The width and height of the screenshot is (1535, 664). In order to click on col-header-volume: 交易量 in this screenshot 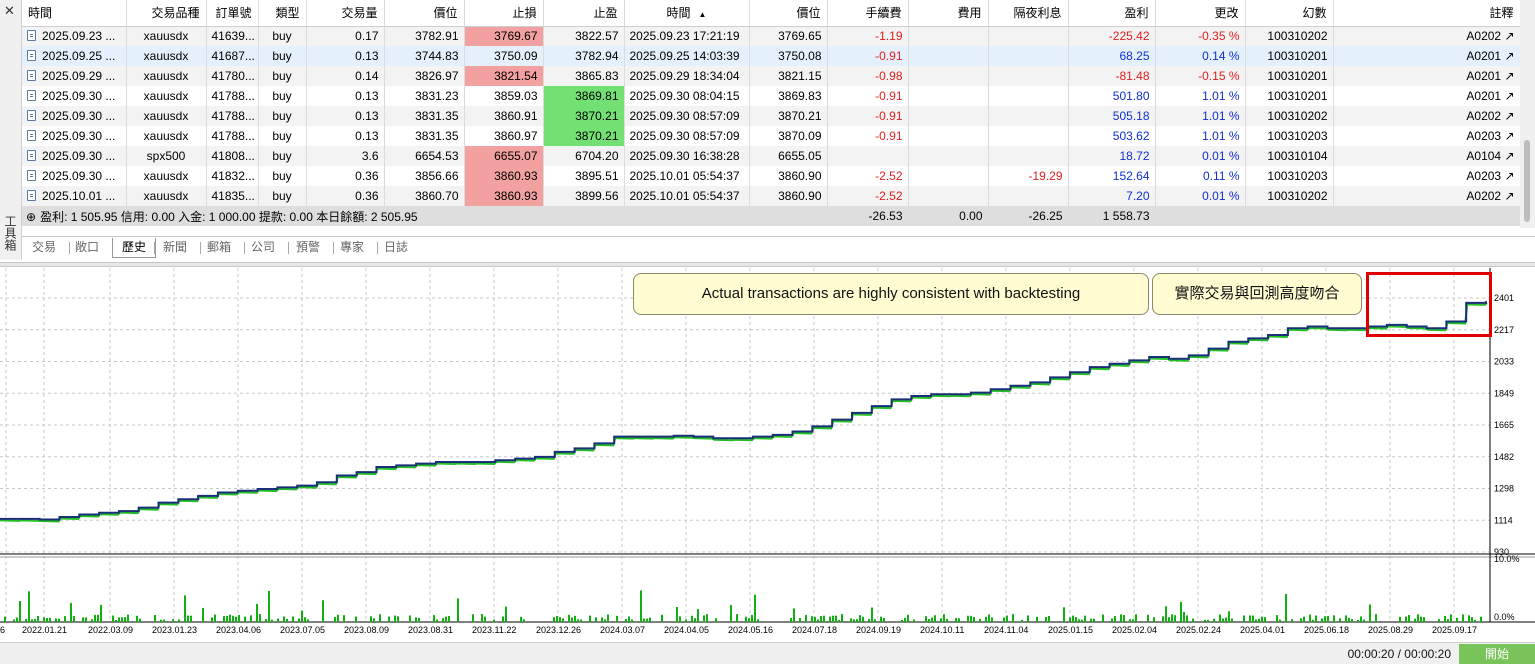, I will do `click(345, 13)`.